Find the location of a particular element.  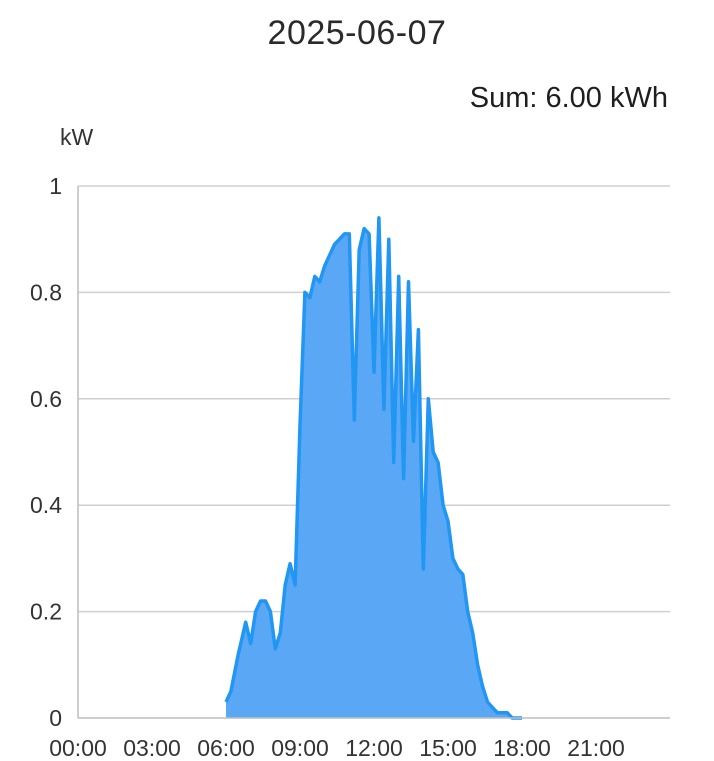

x-tick-label: 06:00 is located at coordinates (226, 748).